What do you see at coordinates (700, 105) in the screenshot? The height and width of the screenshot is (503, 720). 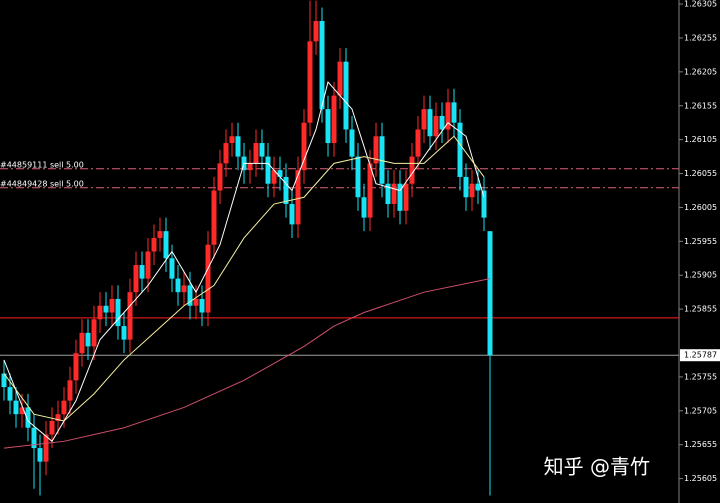 I see `y-tick-label: 1.26155` at bounding box center [700, 105].